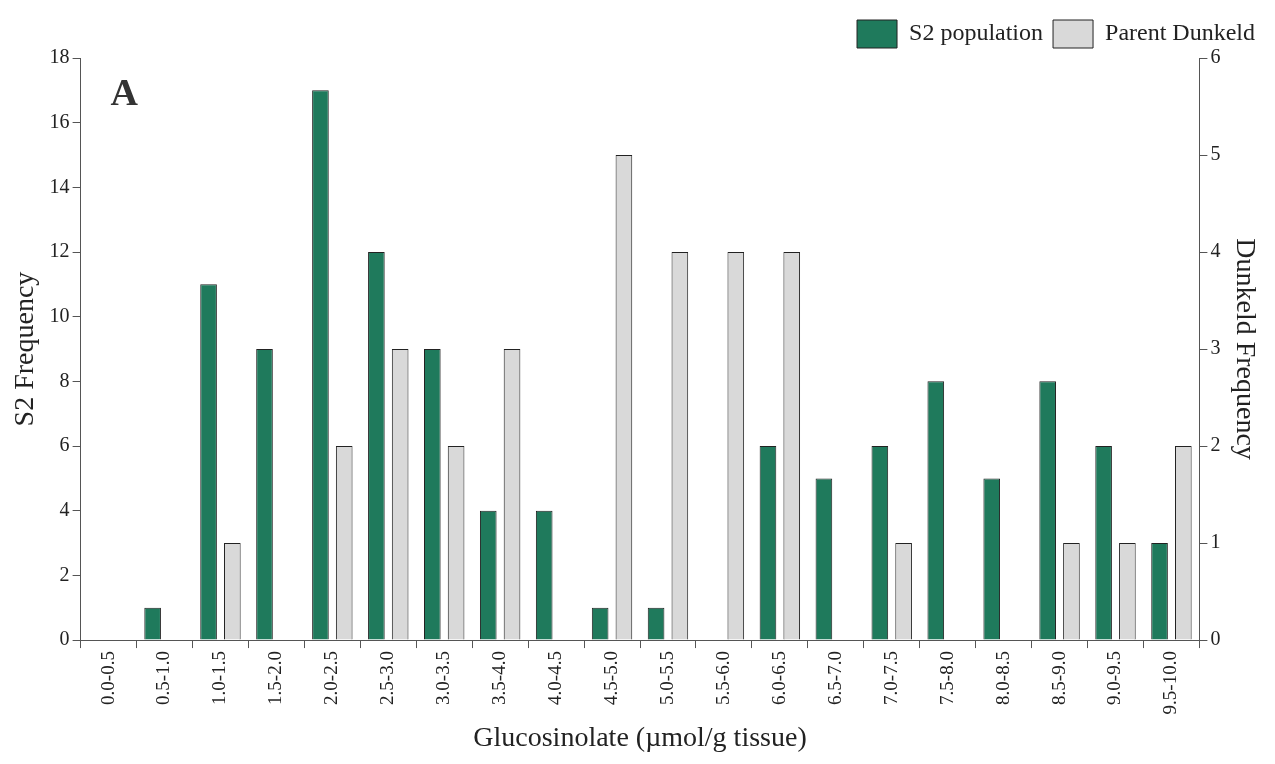 The image size is (1275, 764). Describe the element at coordinates (59, 185) in the screenshot. I see `y-tick-label: 14` at that location.